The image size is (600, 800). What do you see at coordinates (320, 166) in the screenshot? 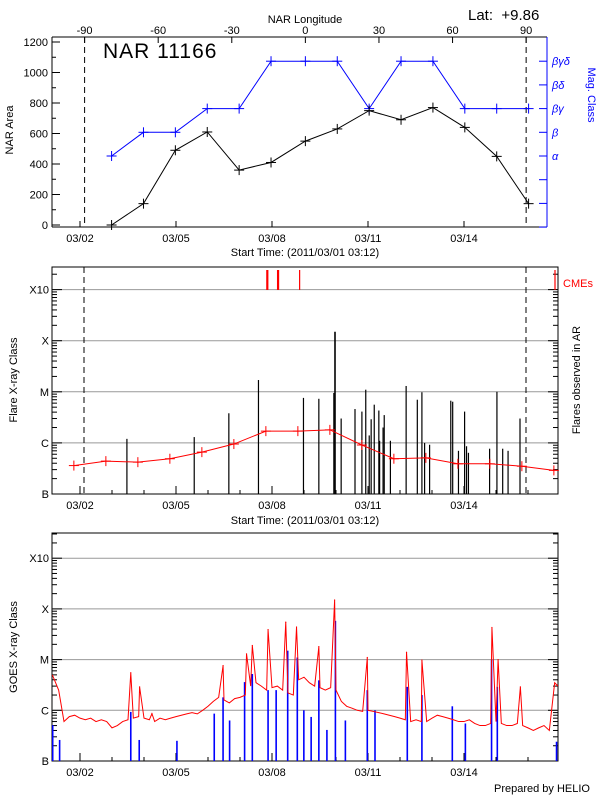
I see `nar-area-line` at bounding box center [320, 166].